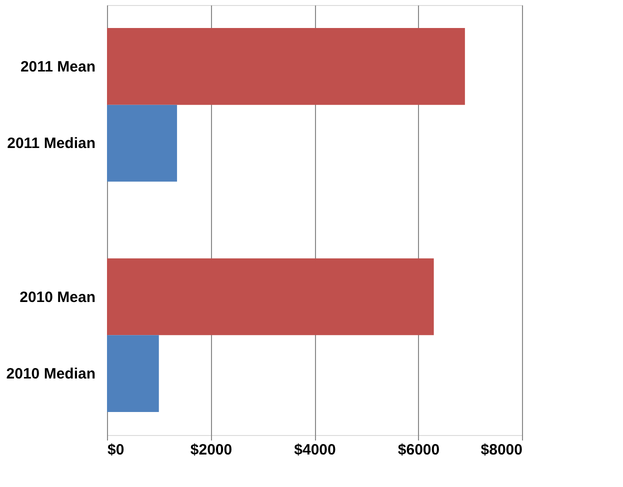  I want to click on x-tick-label: $6000, so click(419, 450).